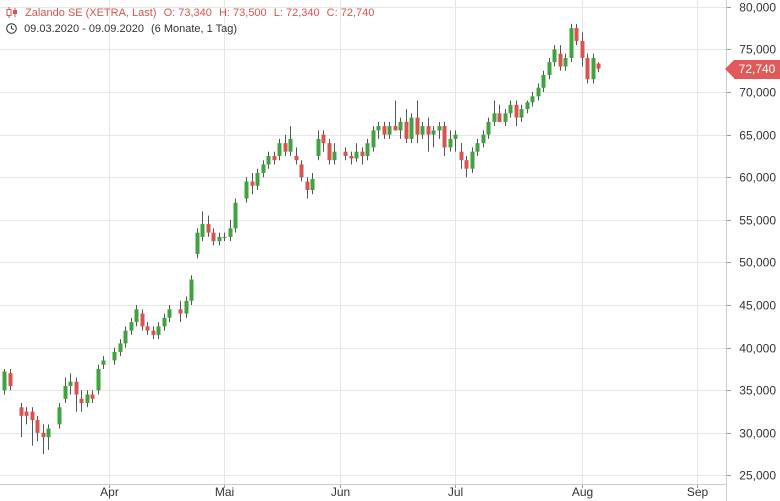 The height and width of the screenshot is (501, 780). Describe the element at coordinates (340, 492) in the screenshot. I see `x-tick-label: Jun` at that location.